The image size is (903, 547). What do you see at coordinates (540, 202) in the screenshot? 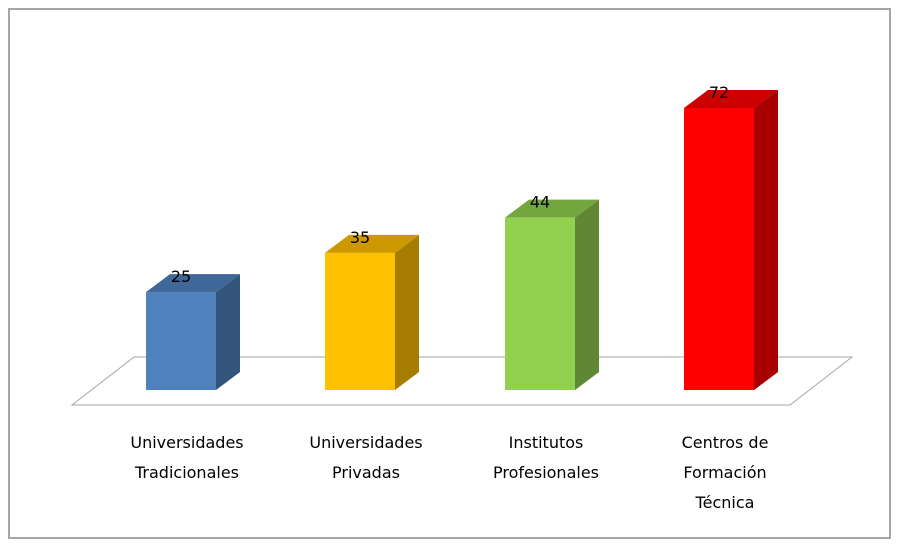
I see `value-label: 44` at bounding box center [540, 202].